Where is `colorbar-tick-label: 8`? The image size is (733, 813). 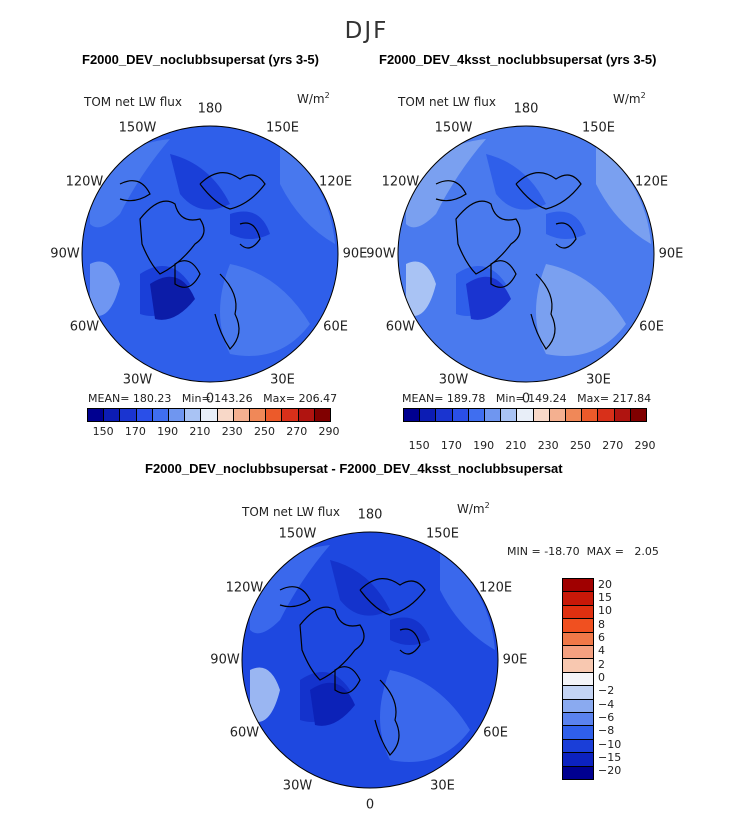
colorbar-tick-label: 8 is located at coordinates (601, 624).